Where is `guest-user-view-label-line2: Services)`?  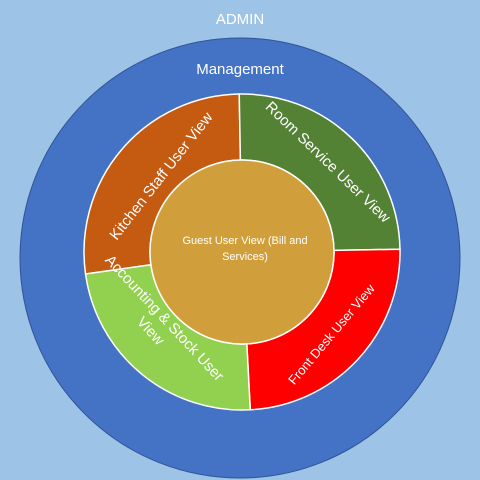
guest-user-view-label-line2: Services) is located at coordinates (245, 257).